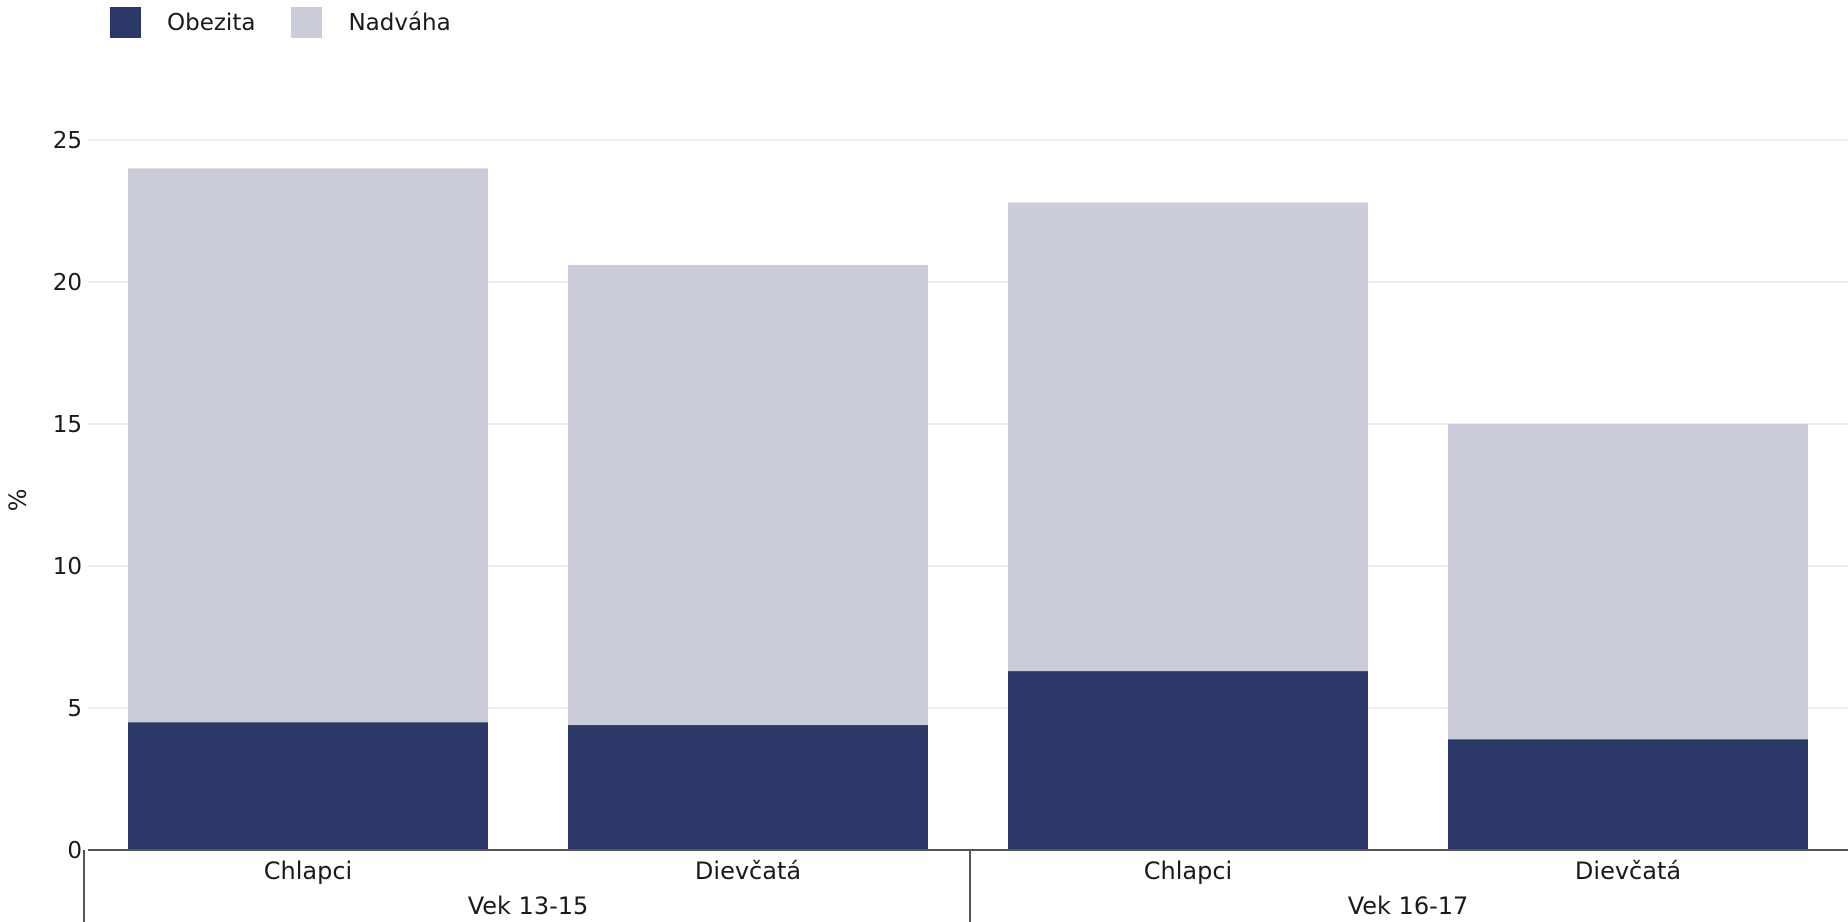 This screenshot has height=922, width=1848. I want to click on x-group-label: Vek 13-15, so click(528, 906).